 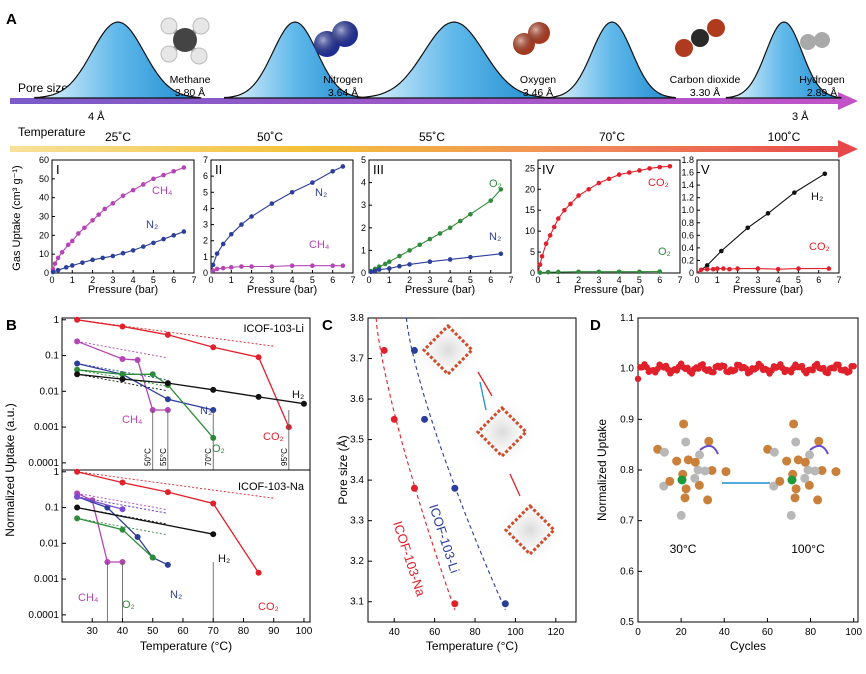 I want to click on series-label: H₂, so click(x=298, y=395).